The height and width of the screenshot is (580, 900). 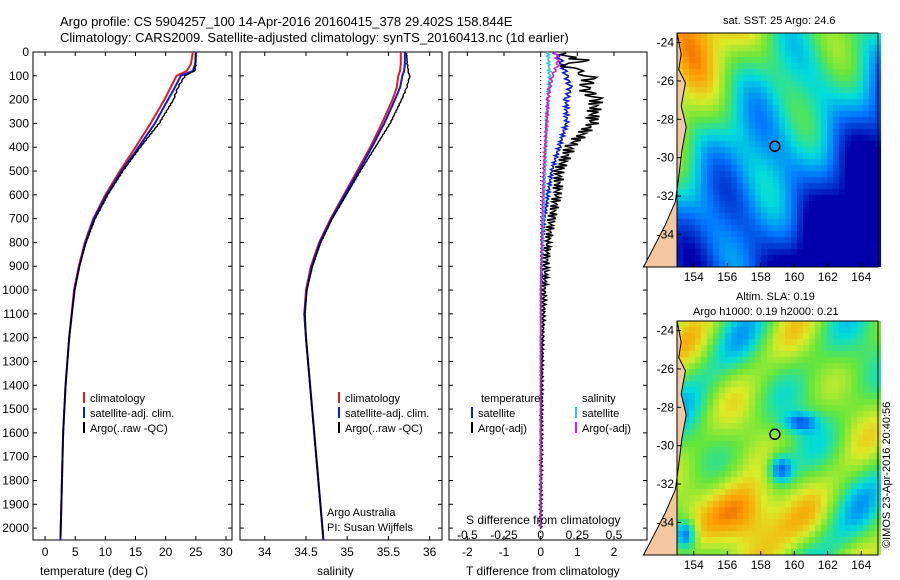 I want to click on x-tick-label: 35, so click(x=348, y=552).